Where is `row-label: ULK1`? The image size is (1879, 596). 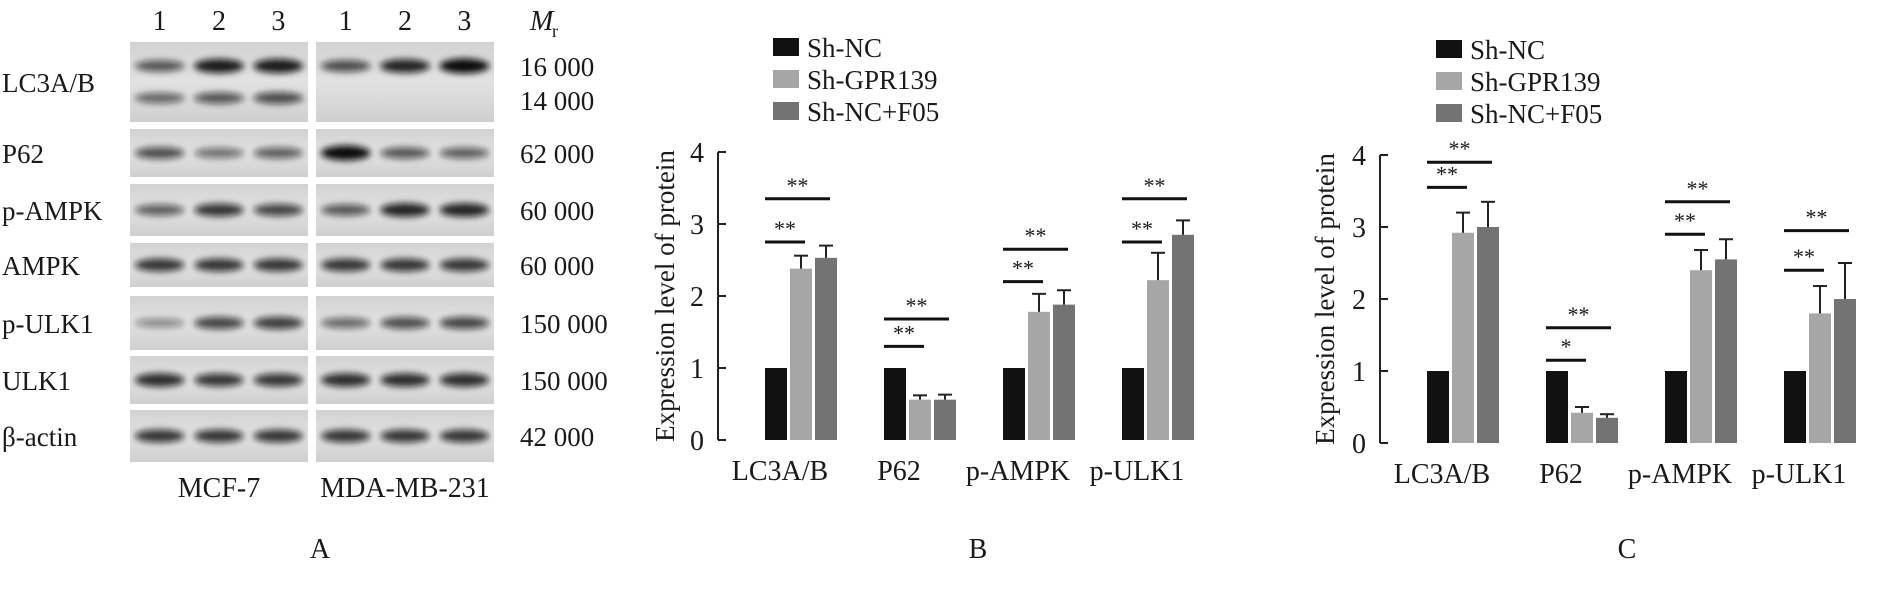 row-label: ULK1 is located at coordinates (36, 381).